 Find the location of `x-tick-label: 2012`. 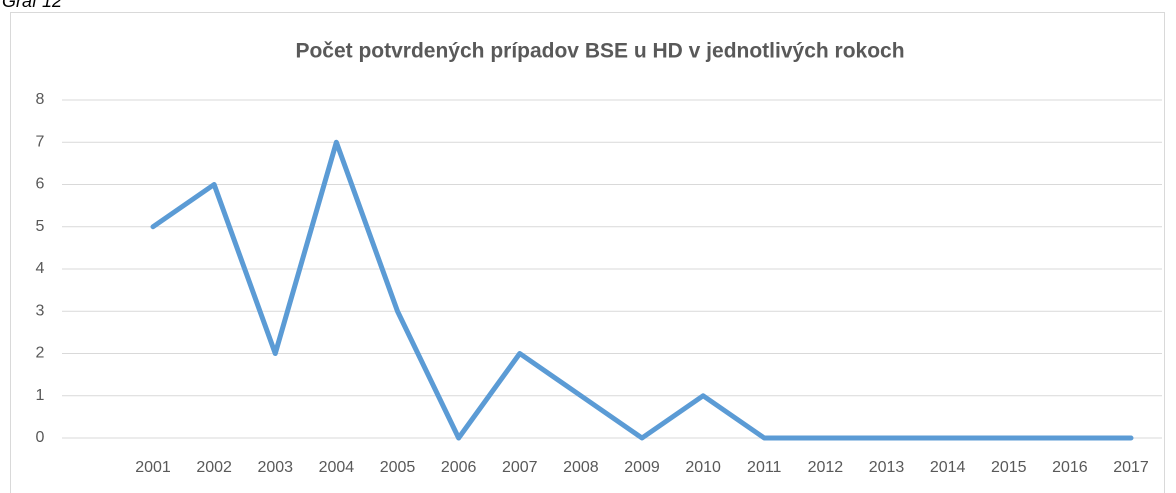

x-tick-label: 2012 is located at coordinates (826, 467).